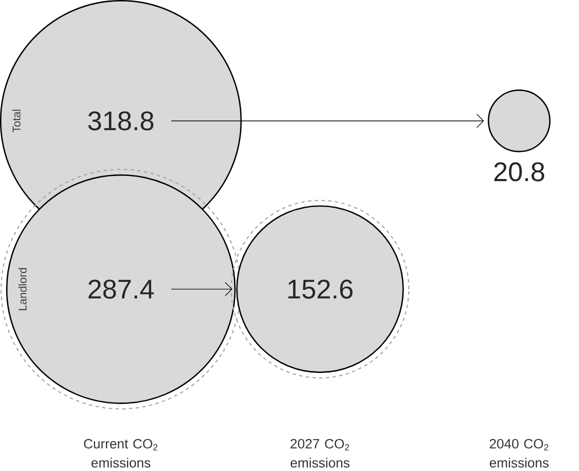 Image resolution: width=579 pixels, height=471 pixels. What do you see at coordinates (121, 289) in the screenshot?
I see `data-label: 287.4` at bounding box center [121, 289].